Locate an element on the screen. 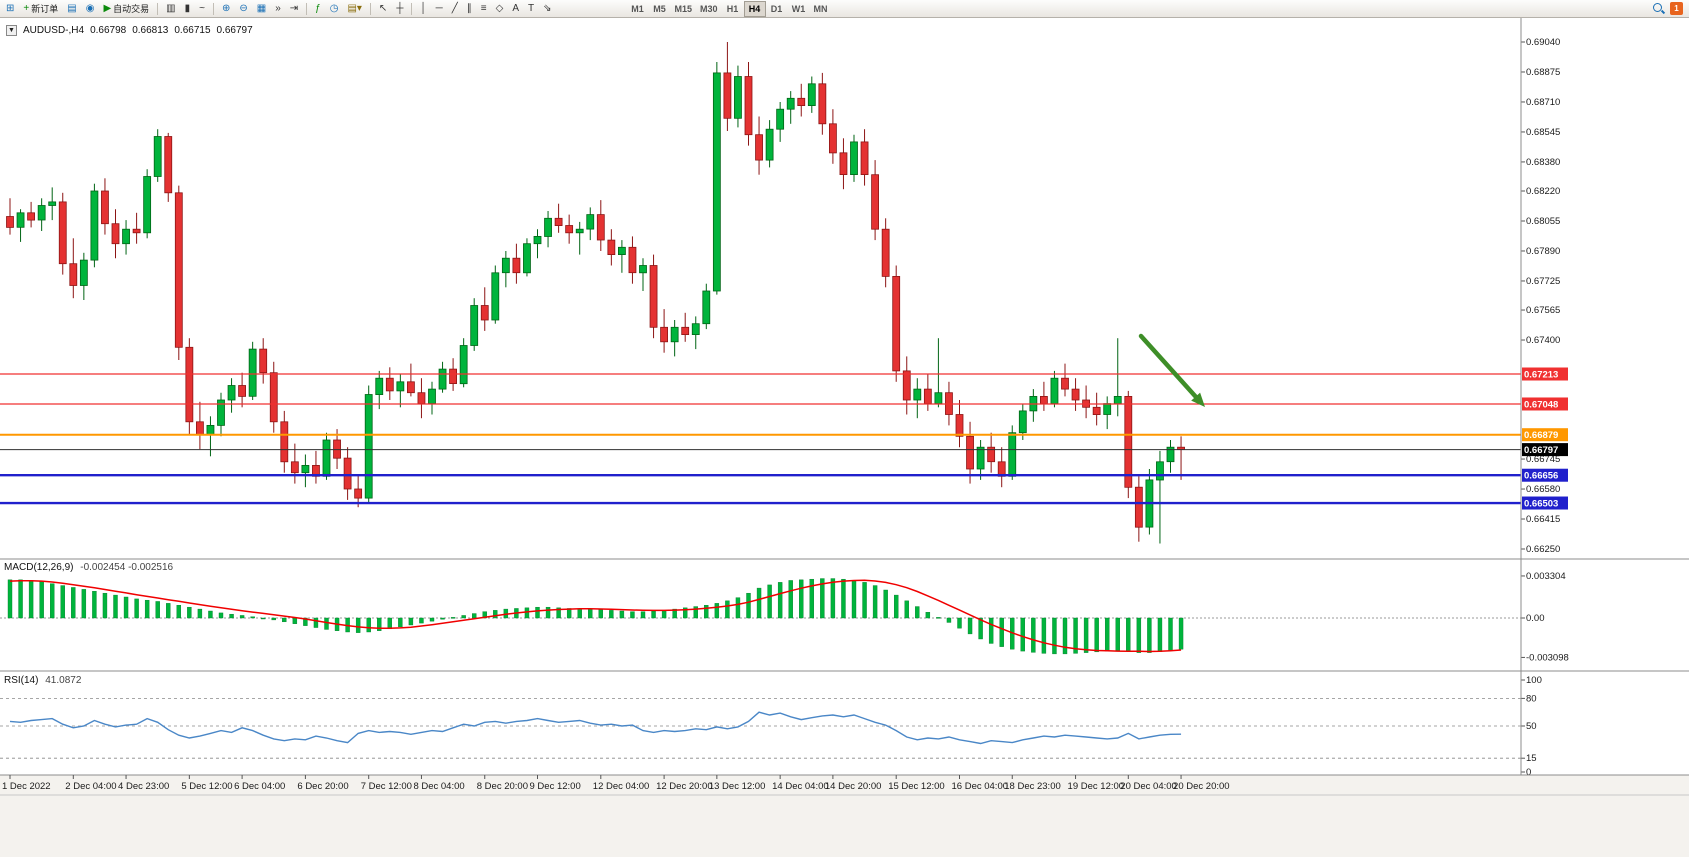 Image resolution: width=1689 pixels, height=857 pixels. price-axis-label: 0.68055 is located at coordinates (1543, 221).